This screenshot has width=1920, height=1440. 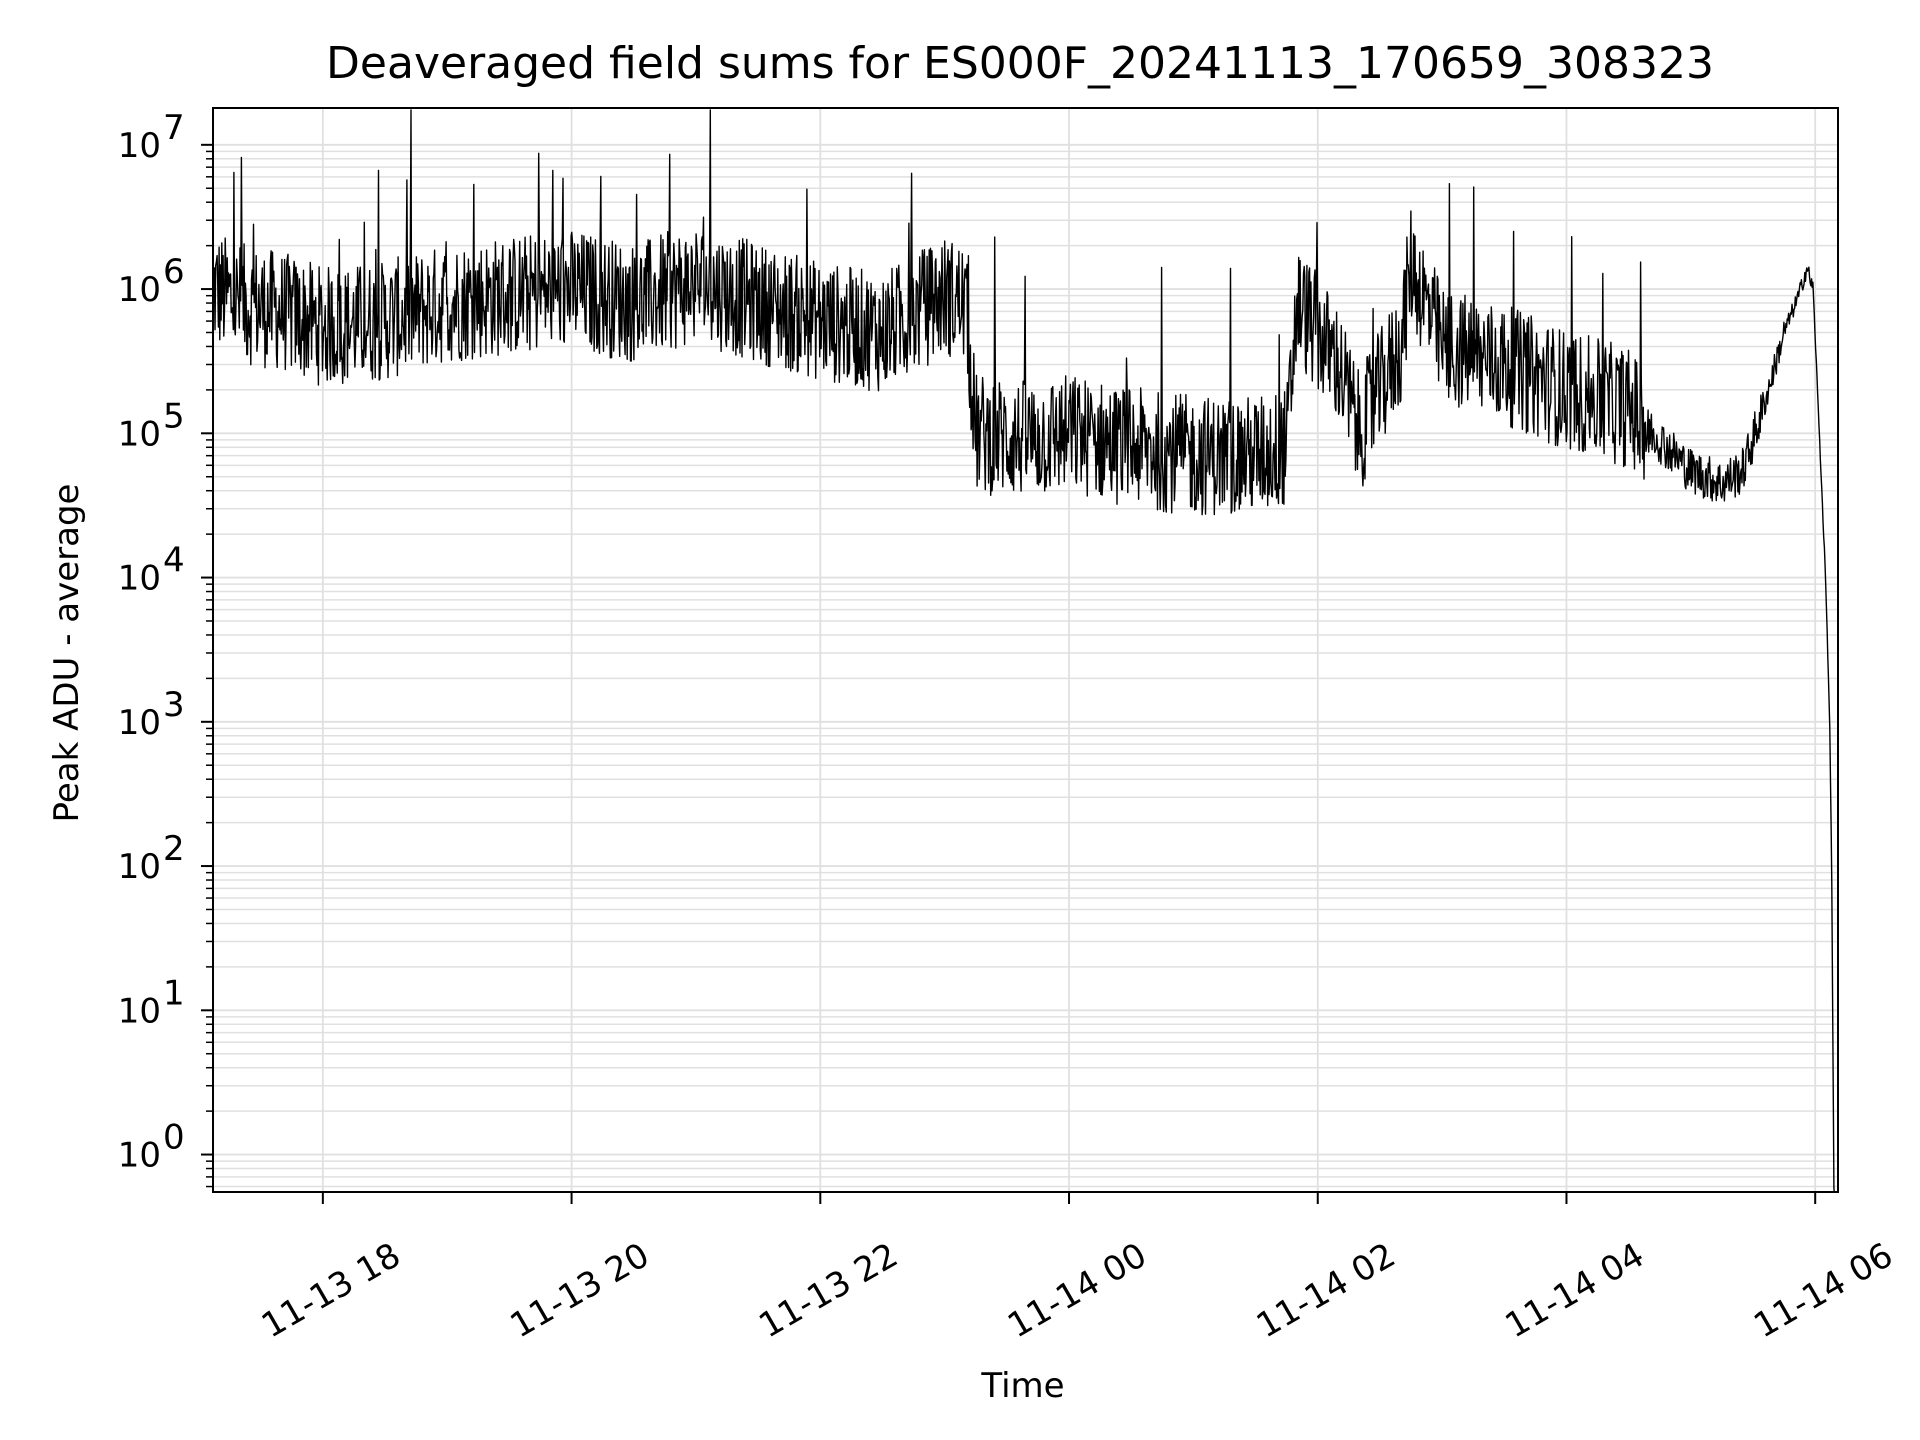 What do you see at coordinates (174, 705) in the screenshot?
I see `y-tick-label-exponent: 3` at bounding box center [174, 705].